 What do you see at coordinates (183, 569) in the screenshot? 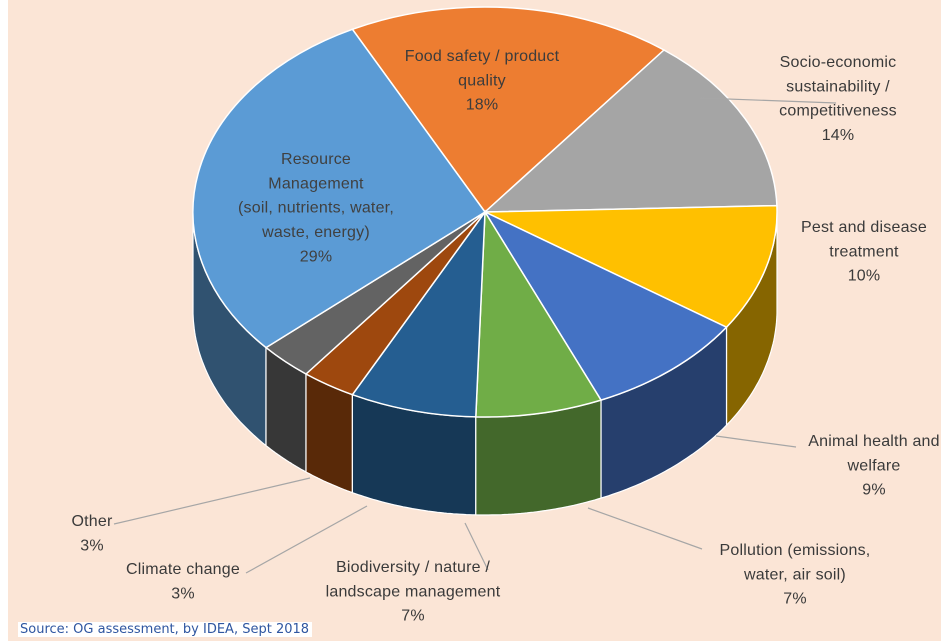
I see `slice-label-line: Climate change` at bounding box center [183, 569].